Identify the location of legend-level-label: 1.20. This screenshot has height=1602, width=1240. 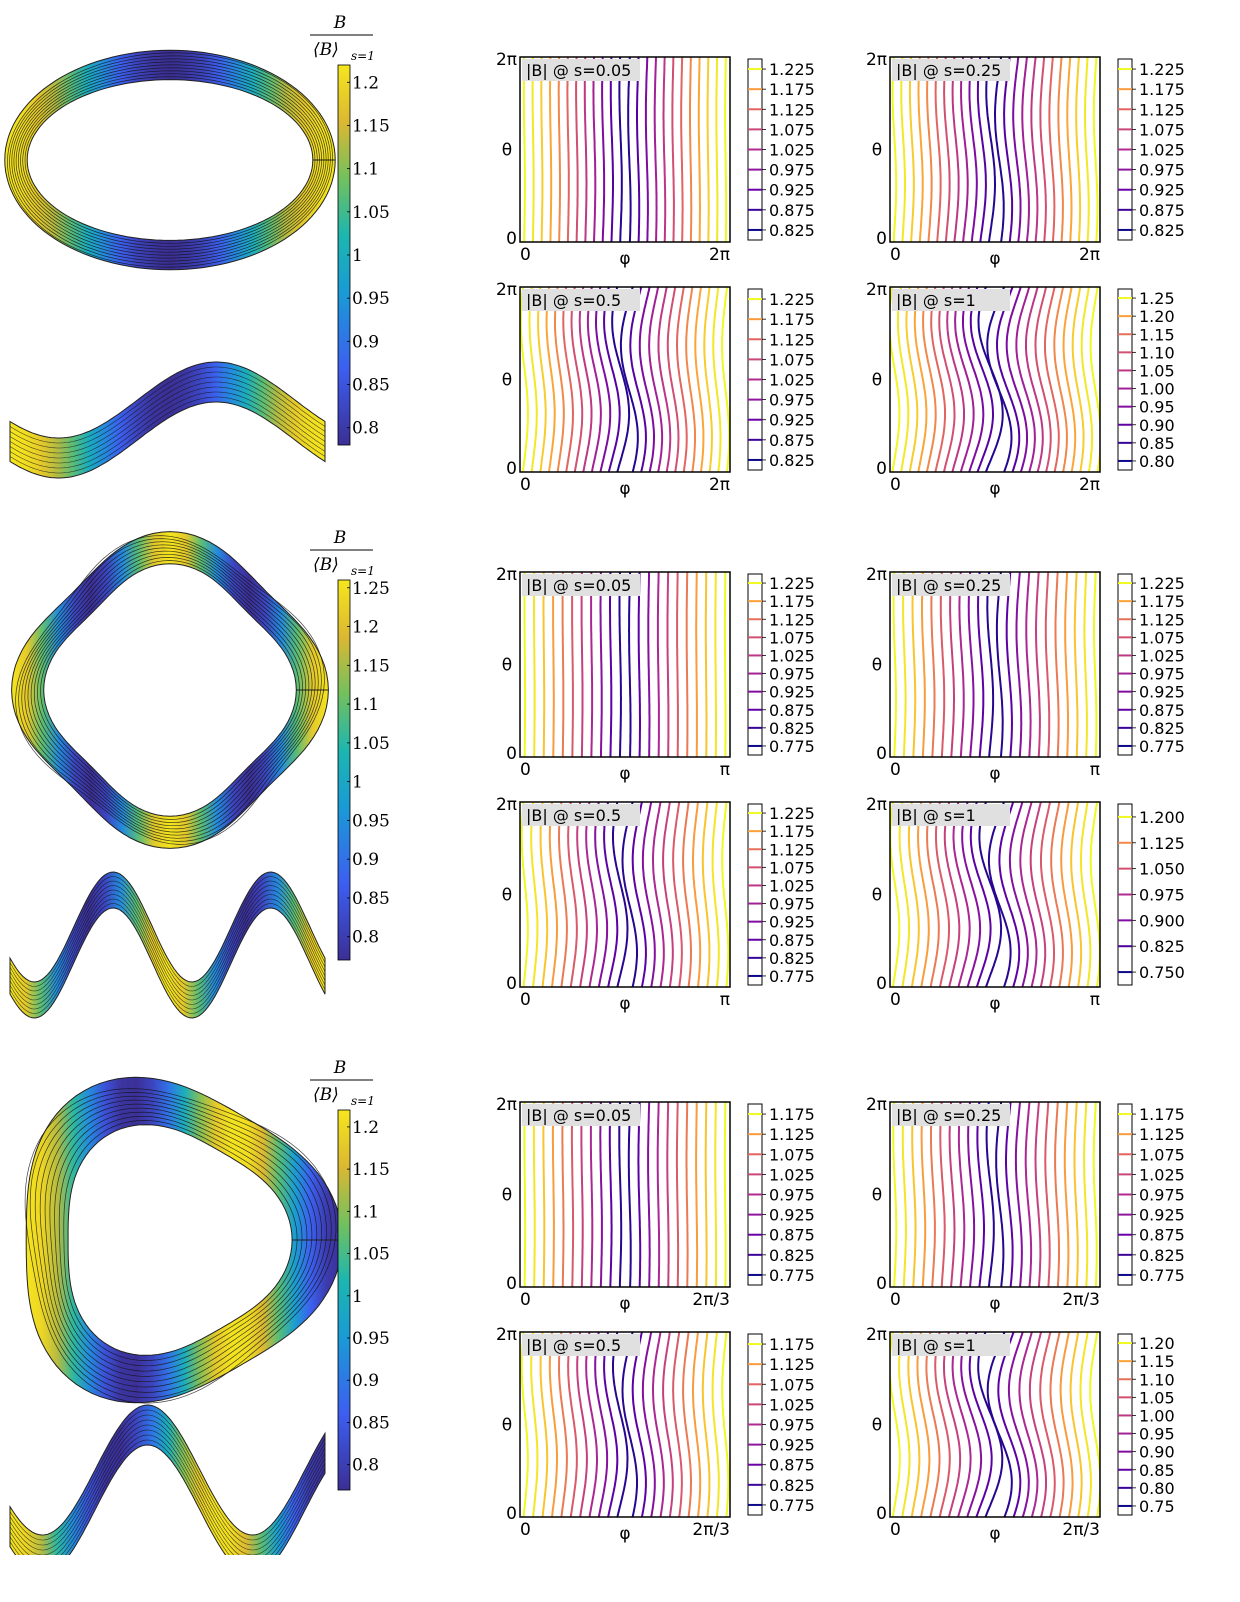
(1157, 316).